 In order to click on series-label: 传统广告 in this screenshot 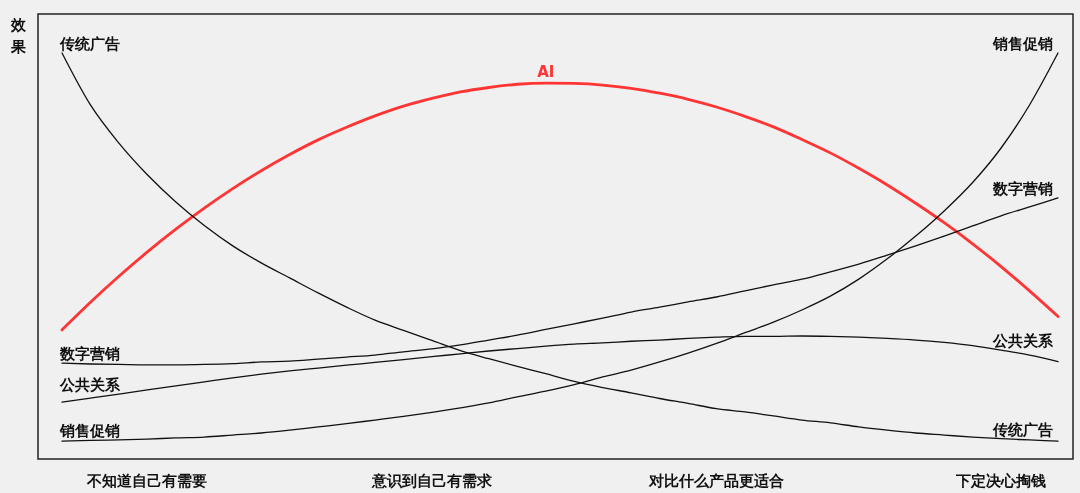, I will do `click(1022, 429)`.